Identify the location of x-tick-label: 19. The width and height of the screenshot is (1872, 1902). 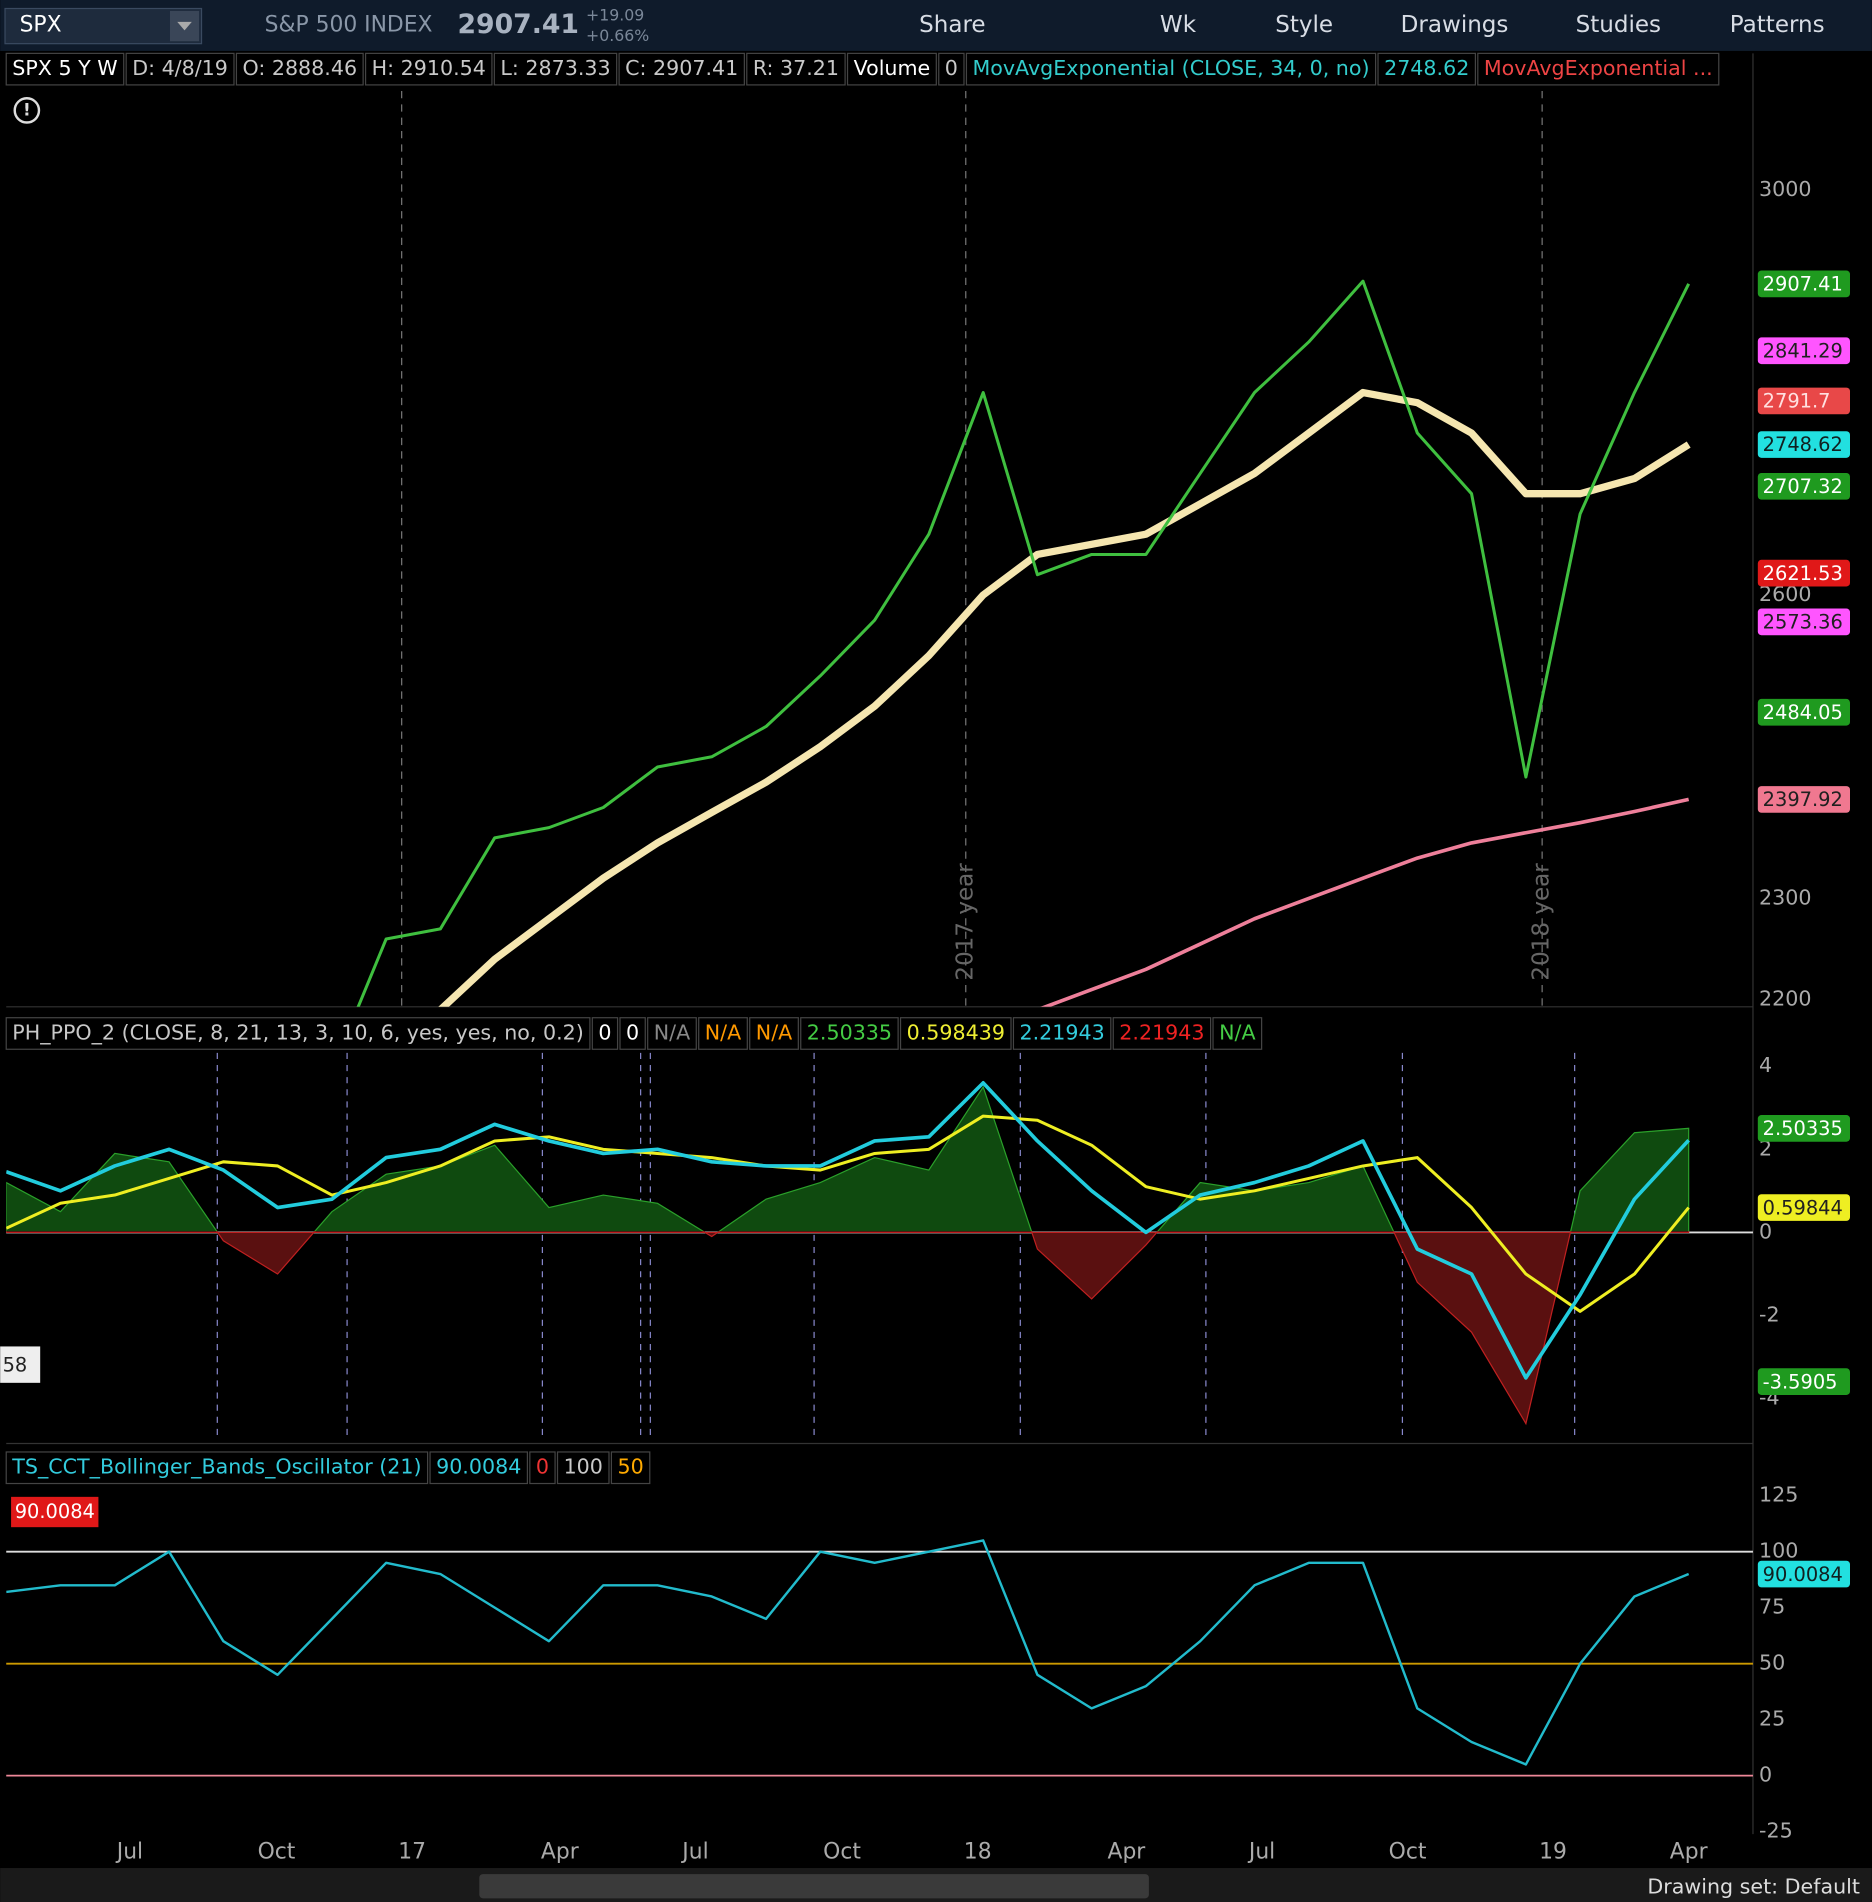
(1553, 1851).